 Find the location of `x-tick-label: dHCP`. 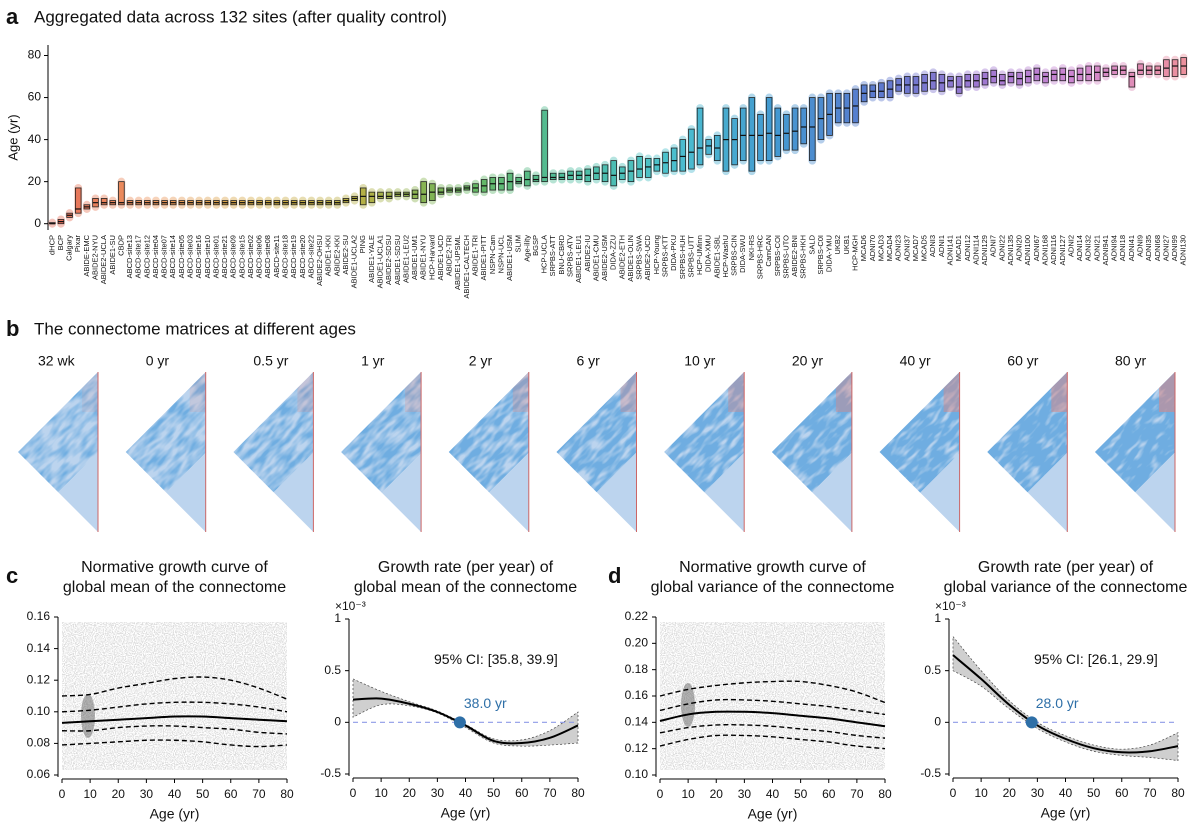

x-tick-label: dHCP is located at coordinates (51, 245).